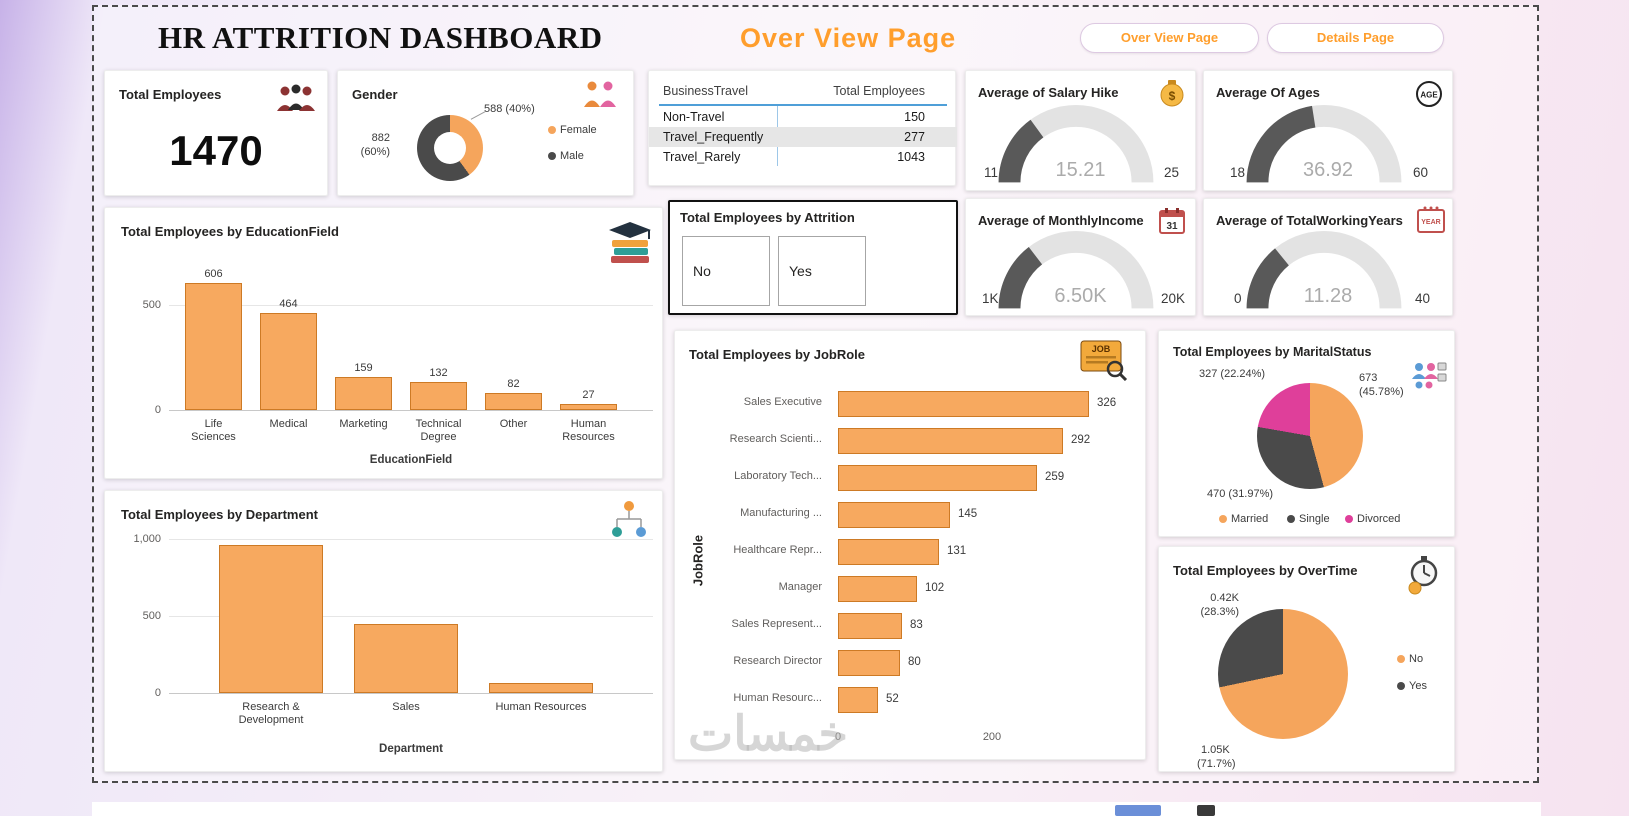 This screenshot has width=1629, height=816. What do you see at coordinates (1379, 519) in the screenshot?
I see `legend-label-divorced: Divorced` at bounding box center [1379, 519].